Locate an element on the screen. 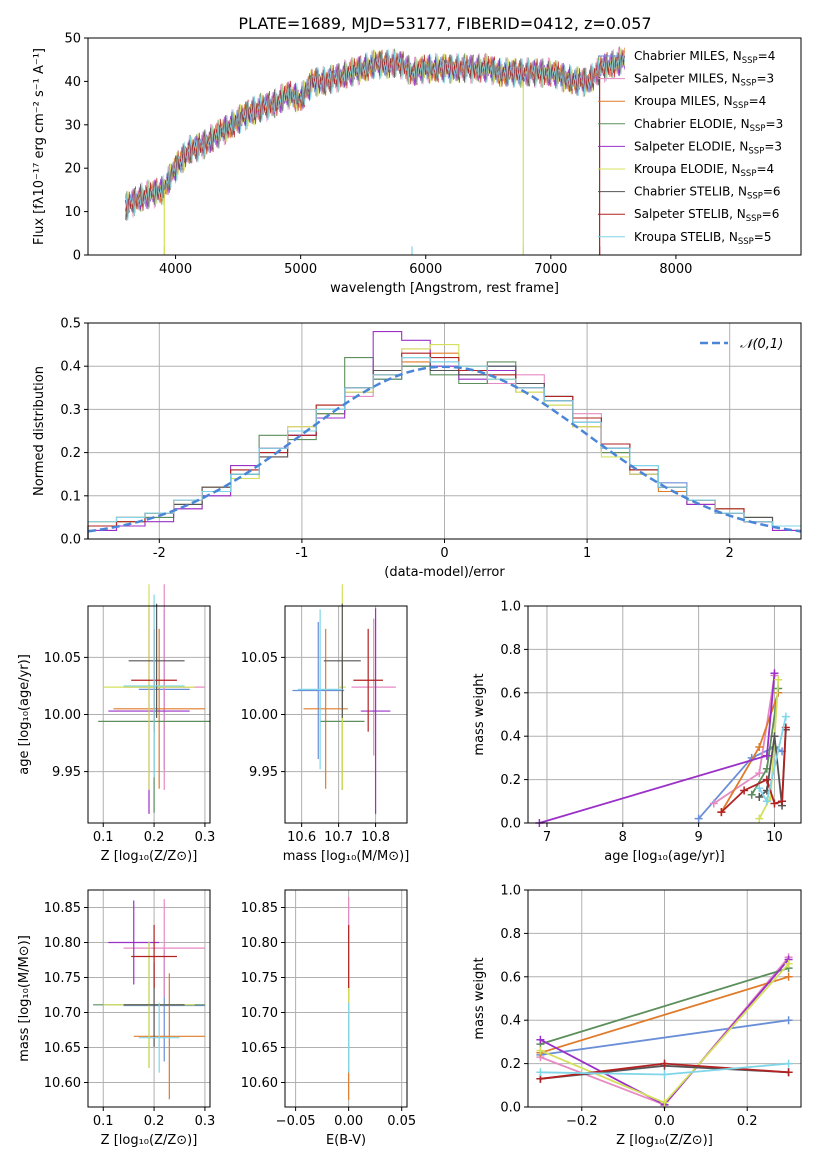 This screenshot has width=819, height=1170. weight-line-chabrier_elodie is located at coordinates (664, 1006).